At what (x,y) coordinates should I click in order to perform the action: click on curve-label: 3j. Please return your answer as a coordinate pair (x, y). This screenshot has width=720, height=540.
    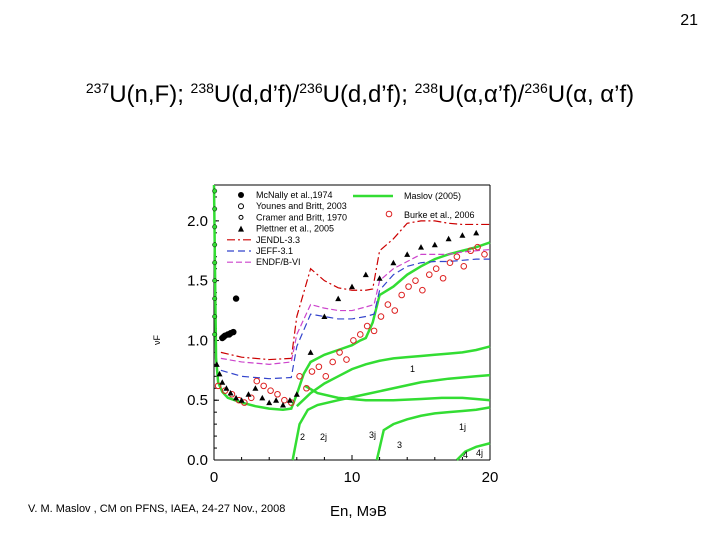
    Looking at the image, I should click on (372, 435).